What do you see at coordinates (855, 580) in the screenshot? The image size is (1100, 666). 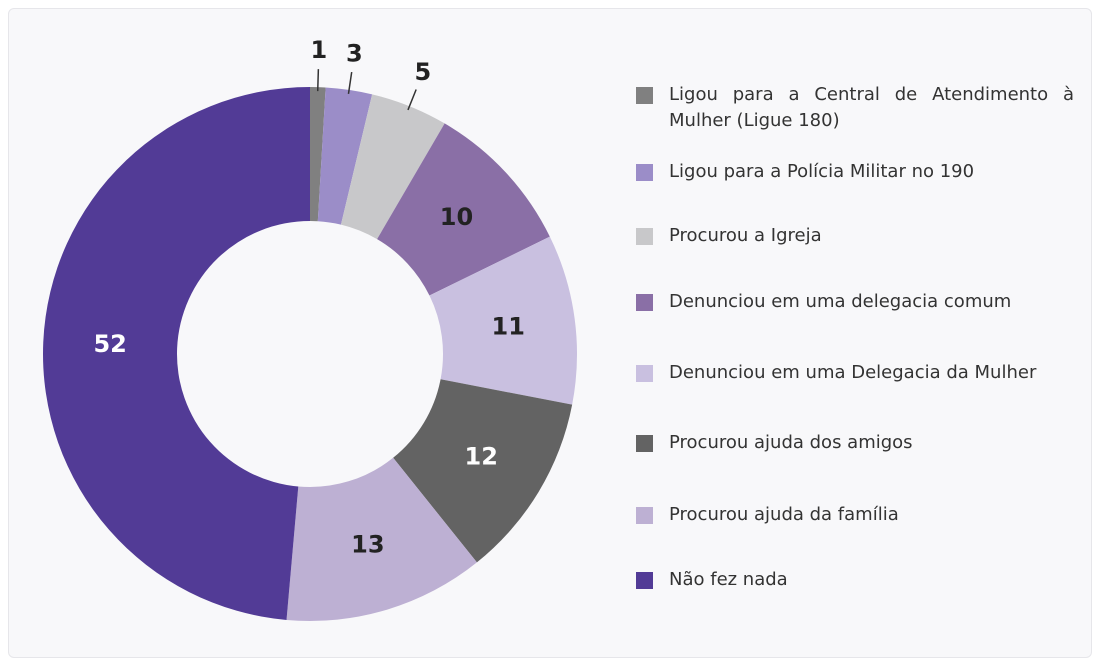 I see `legend-item: Não fez nada` at bounding box center [855, 580].